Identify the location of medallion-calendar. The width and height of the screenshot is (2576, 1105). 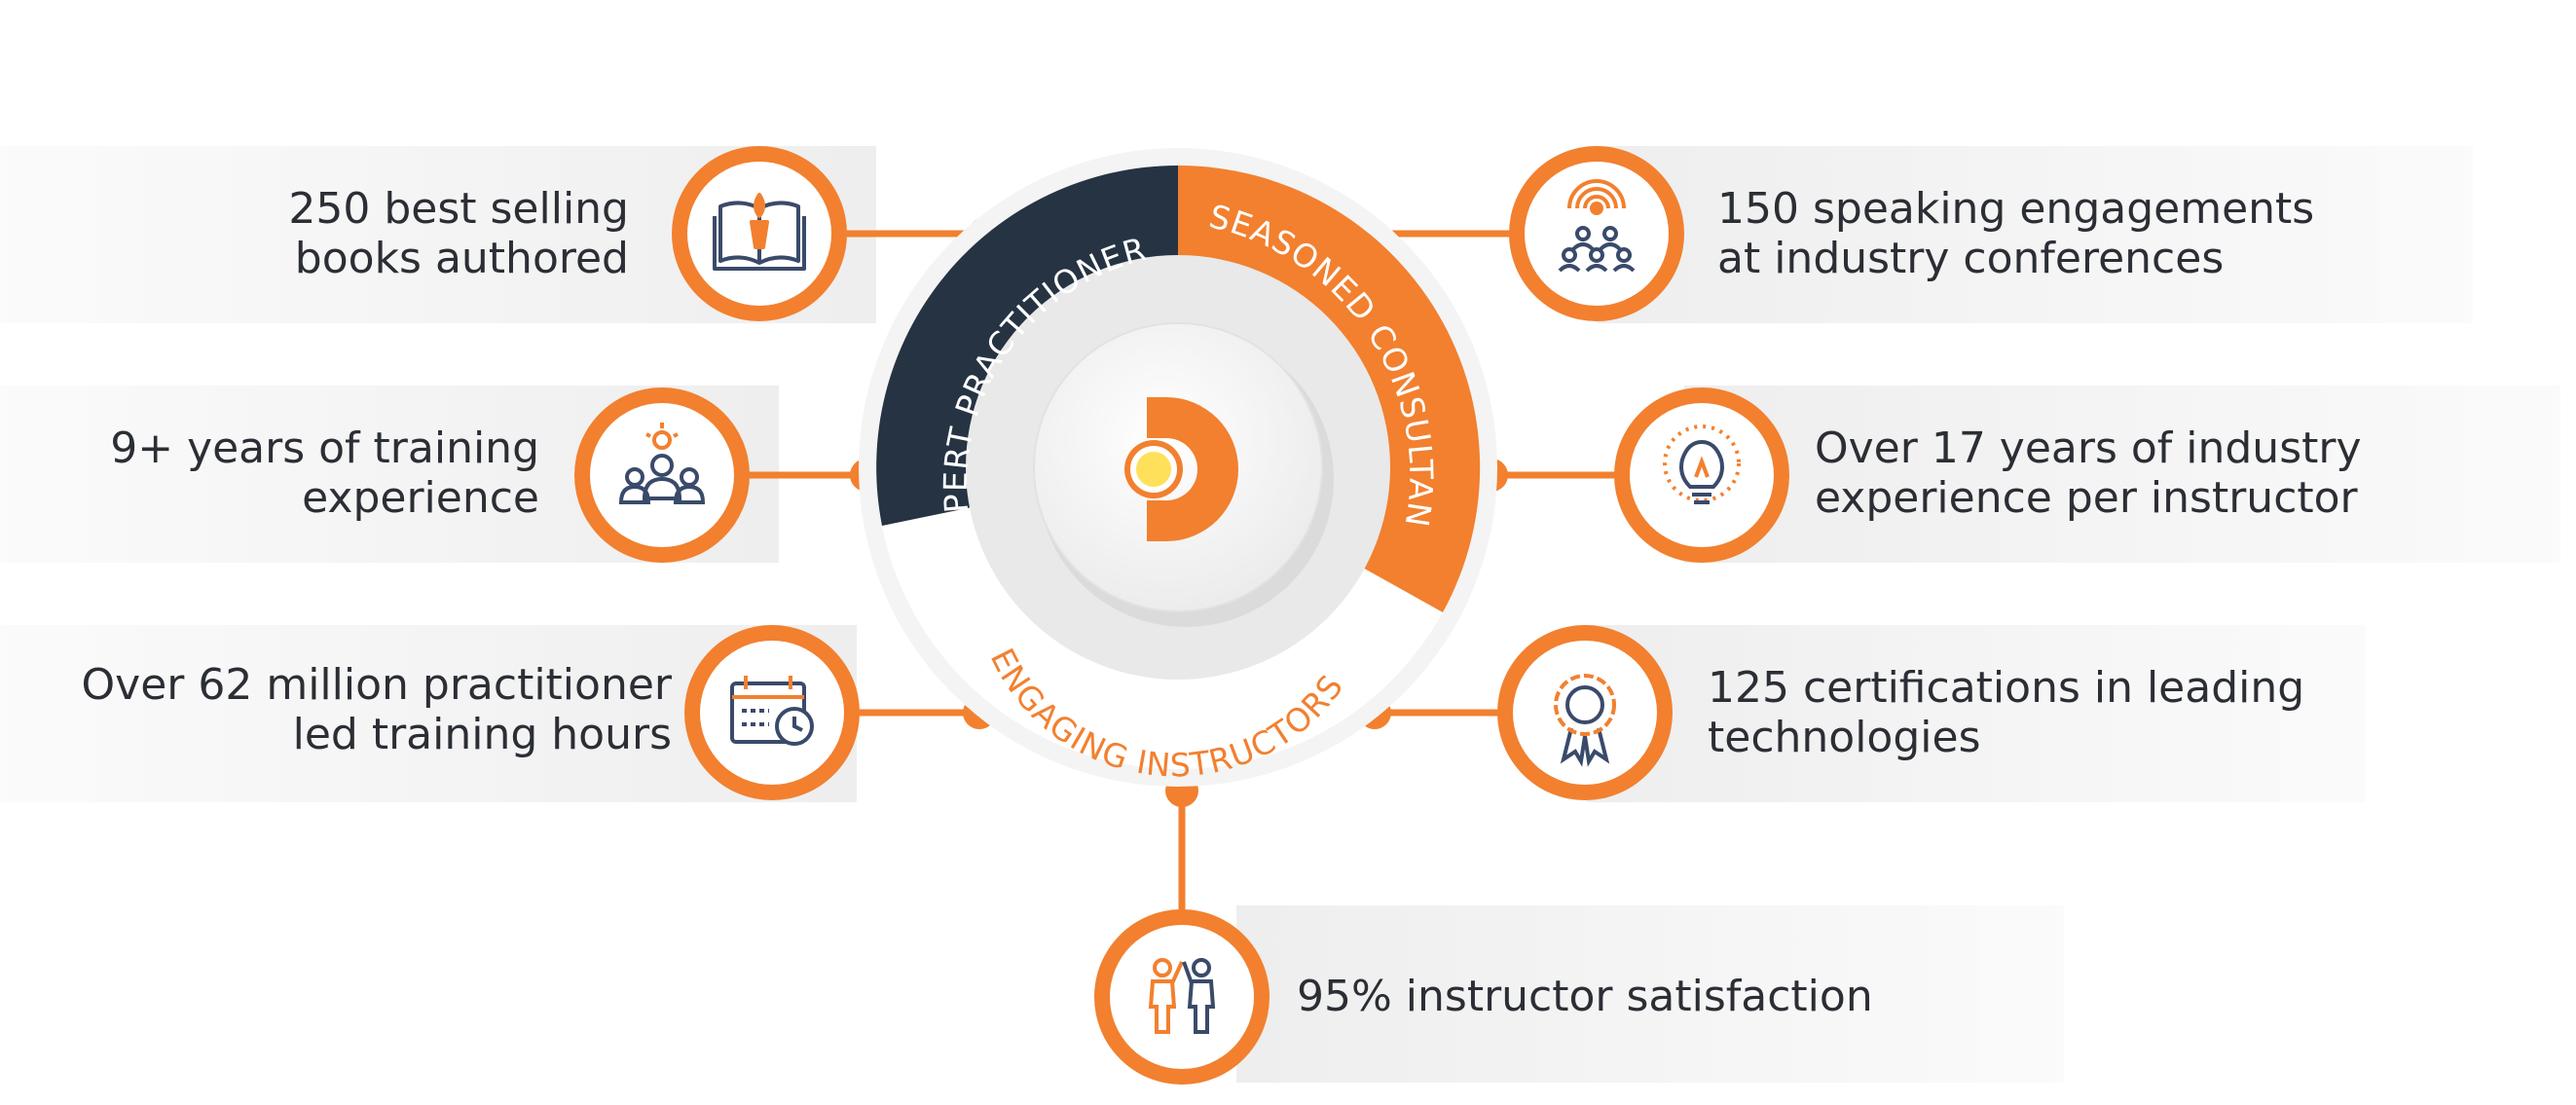
(772, 712).